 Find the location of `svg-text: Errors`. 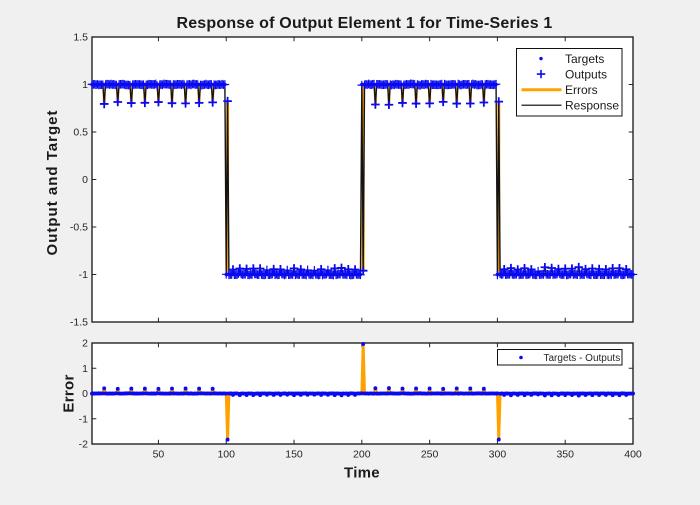

svg-text: Errors is located at coordinates (581, 90).